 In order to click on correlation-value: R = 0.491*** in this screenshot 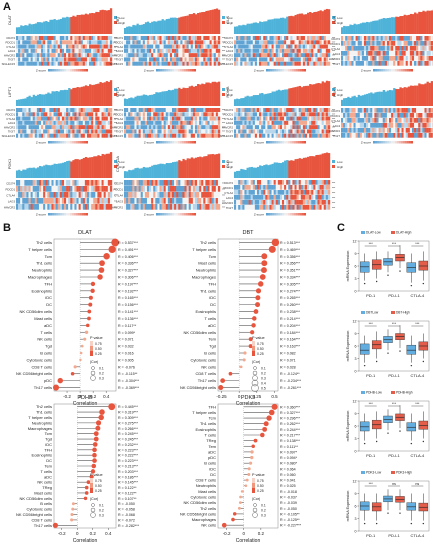, I will do `click(128, 250)`.